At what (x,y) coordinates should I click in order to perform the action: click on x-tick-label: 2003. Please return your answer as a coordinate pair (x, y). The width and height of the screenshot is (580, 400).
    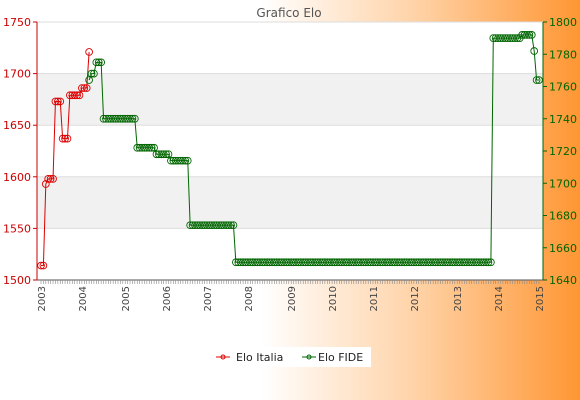
    Looking at the image, I should click on (42, 298).